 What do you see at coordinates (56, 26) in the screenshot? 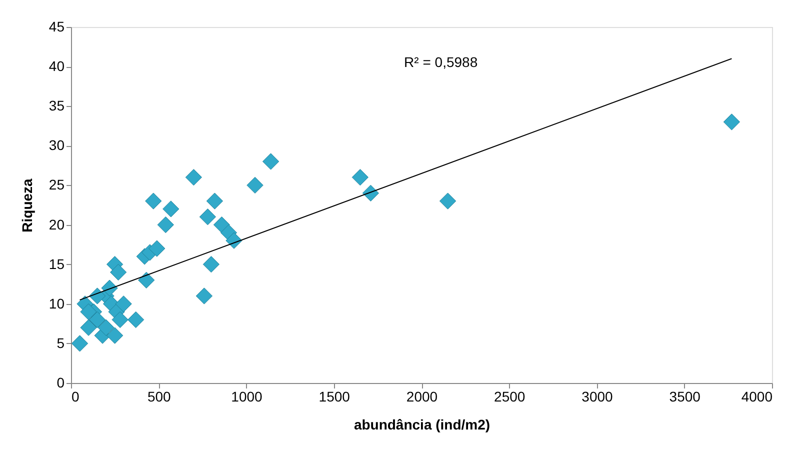
I see `y-tick-label: 45` at bounding box center [56, 26].